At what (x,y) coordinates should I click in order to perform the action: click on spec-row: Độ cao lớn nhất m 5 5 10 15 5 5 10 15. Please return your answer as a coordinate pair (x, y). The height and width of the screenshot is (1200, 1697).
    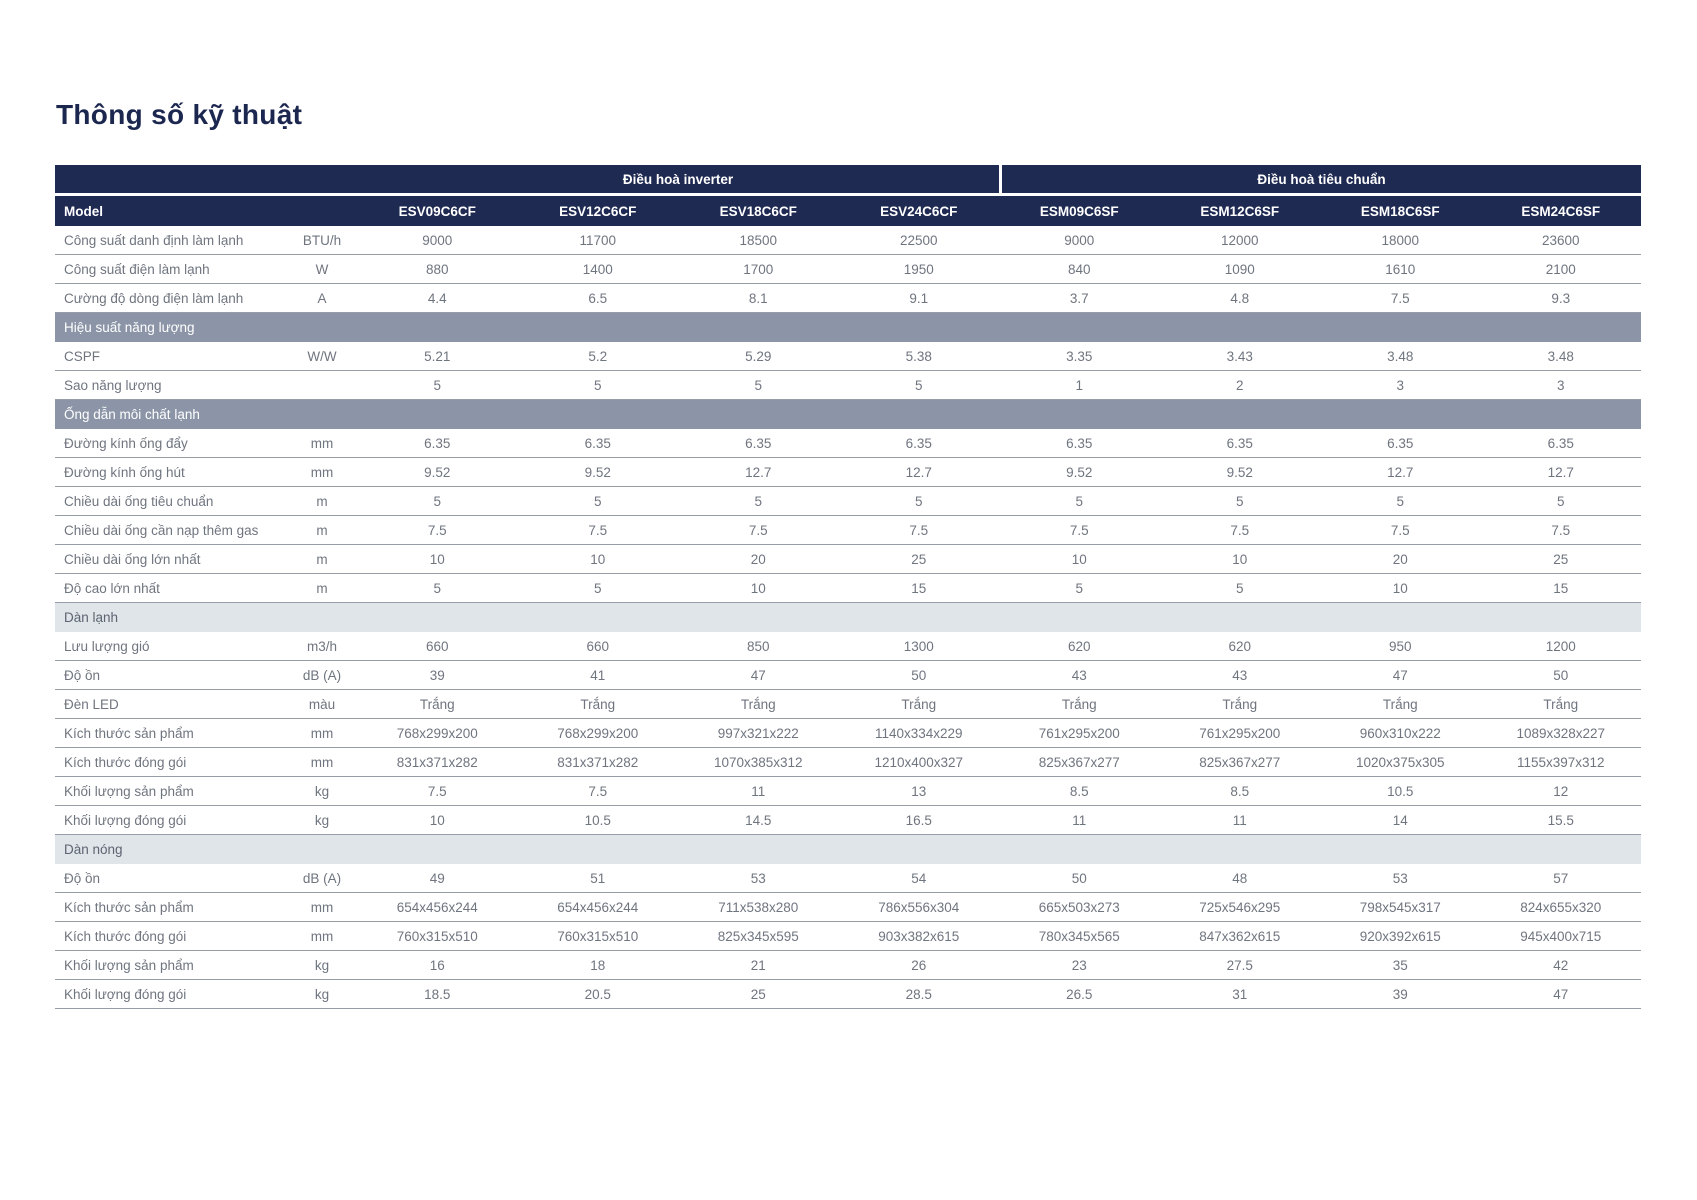
    Looking at the image, I should click on (848, 588).